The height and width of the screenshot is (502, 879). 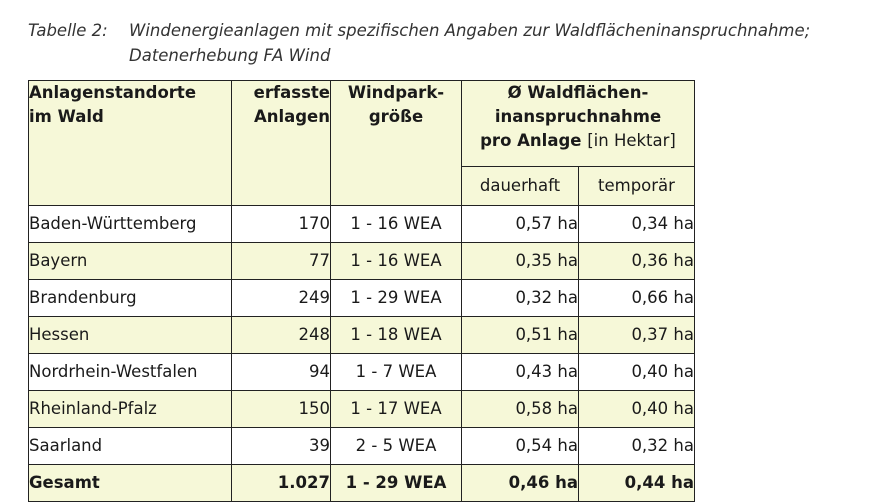 What do you see at coordinates (130, 298) in the screenshot?
I see `cell-standort: Brandenburg` at bounding box center [130, 298].